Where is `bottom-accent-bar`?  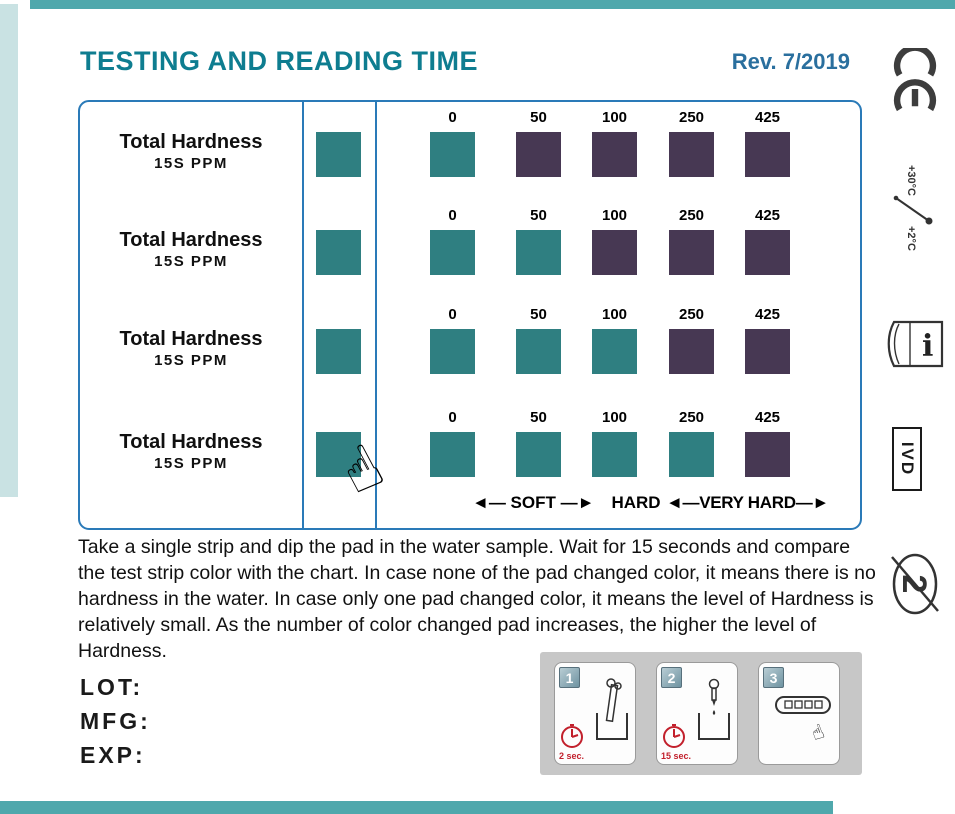 bottom-accent-bar is located at coordinates (416, 807).